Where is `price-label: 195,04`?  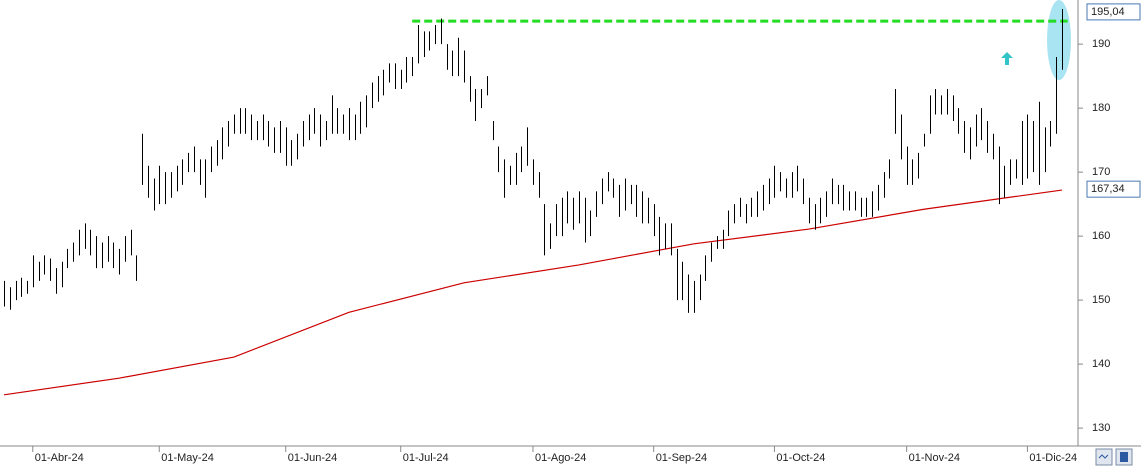 price-label: 195,04 is located at coordinates (1108, 12).